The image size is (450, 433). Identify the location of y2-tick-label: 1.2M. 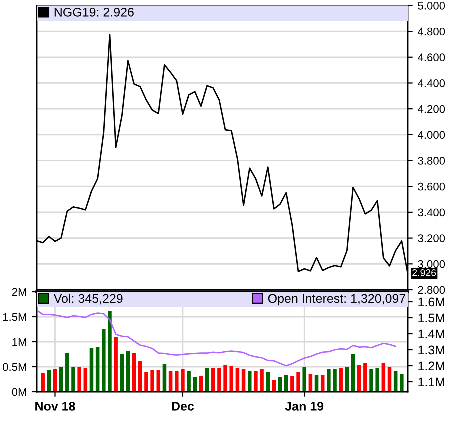
(431, 366).